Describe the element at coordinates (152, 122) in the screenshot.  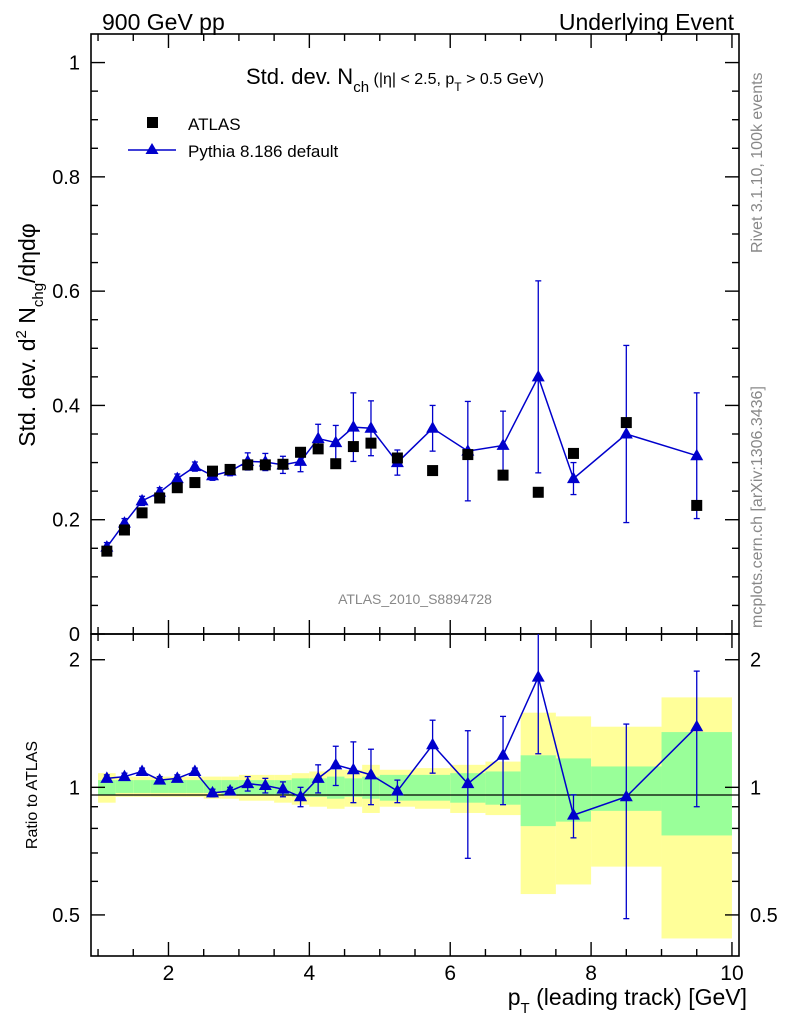
I see `legend-atlas-marker` at that location.